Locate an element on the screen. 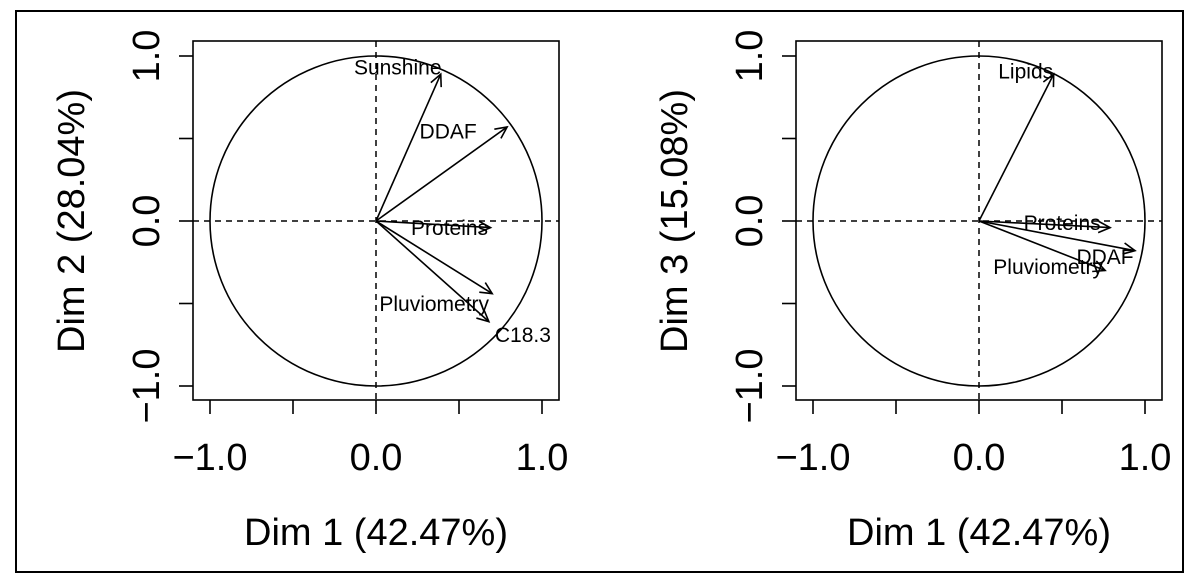 Image resolution: width=1200 pixels, height=581 pixels. panel-1-vector-label-proteins: Proteins is located at coordinates (449, 228).